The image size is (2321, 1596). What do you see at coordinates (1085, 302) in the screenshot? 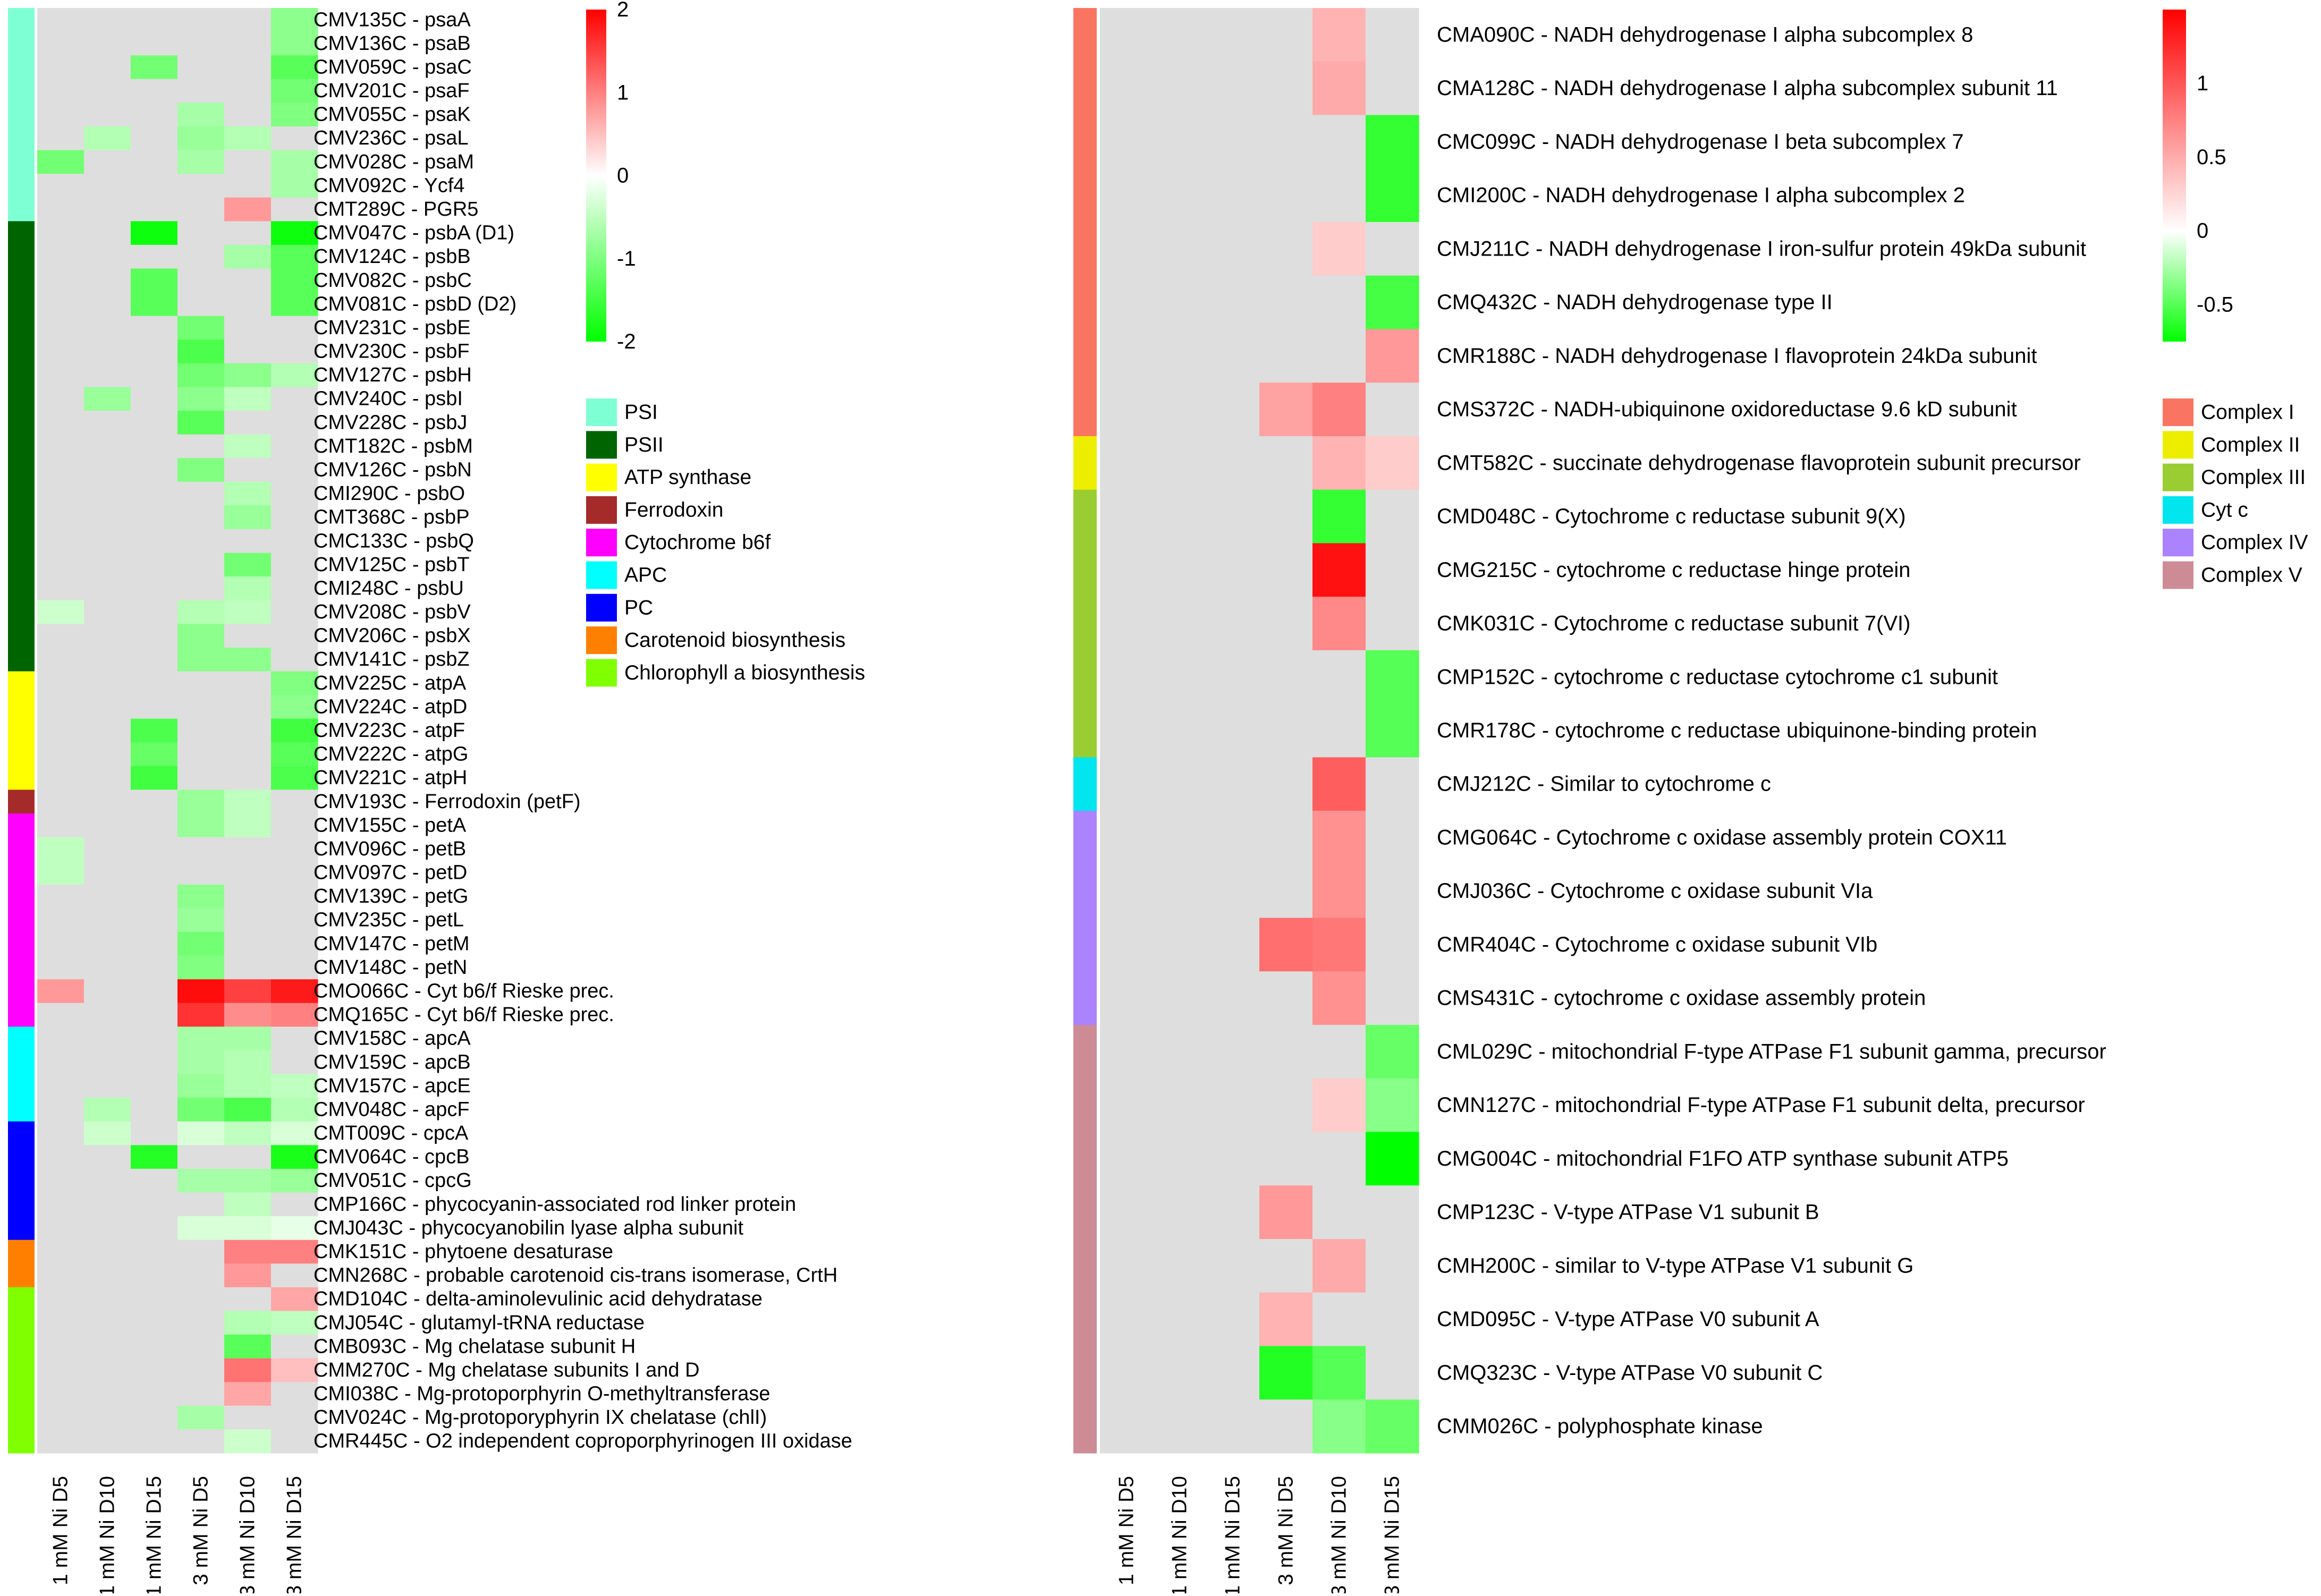
I see `group-bar-complex-i` at bounding box center [1085, 302].